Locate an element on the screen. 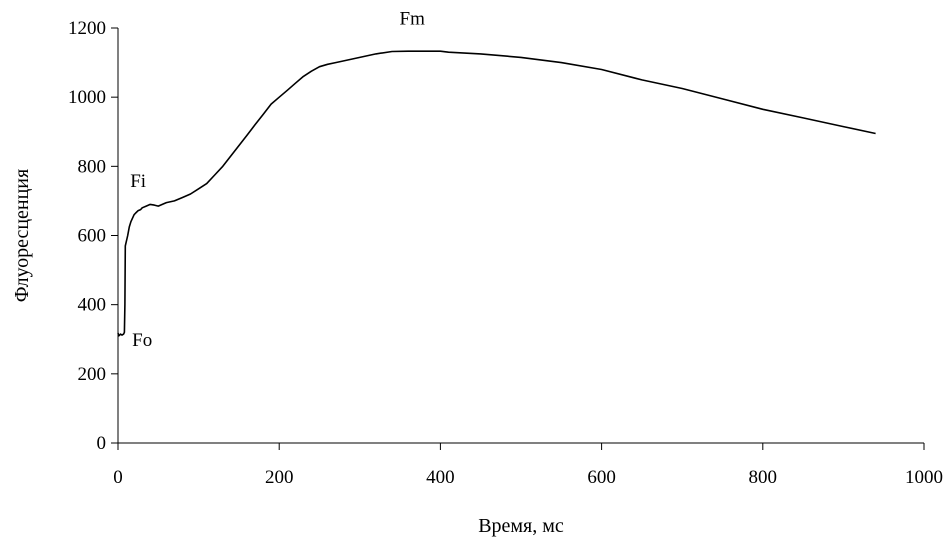 The height and width of the screenshot is (542, 949). y-tick-label: 200 is located at coordinates (92, 374).